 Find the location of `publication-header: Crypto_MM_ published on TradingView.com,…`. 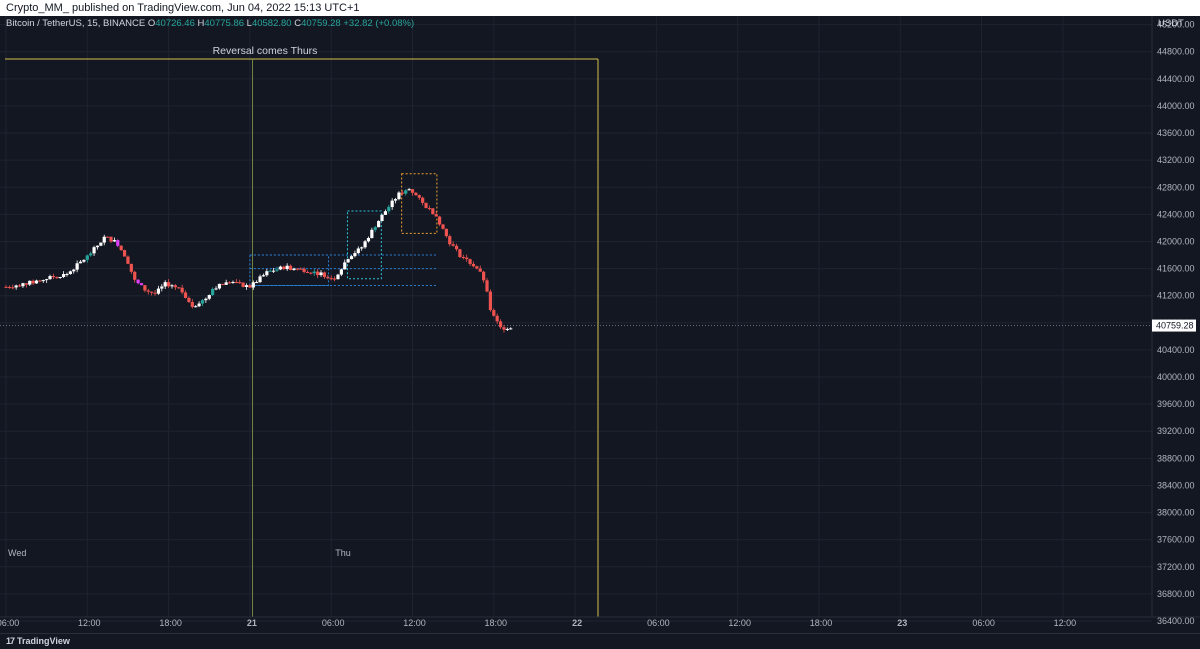

publication-header: Crypto_MM_ published on TradingView.com,… is located at coordinates (600, 8).